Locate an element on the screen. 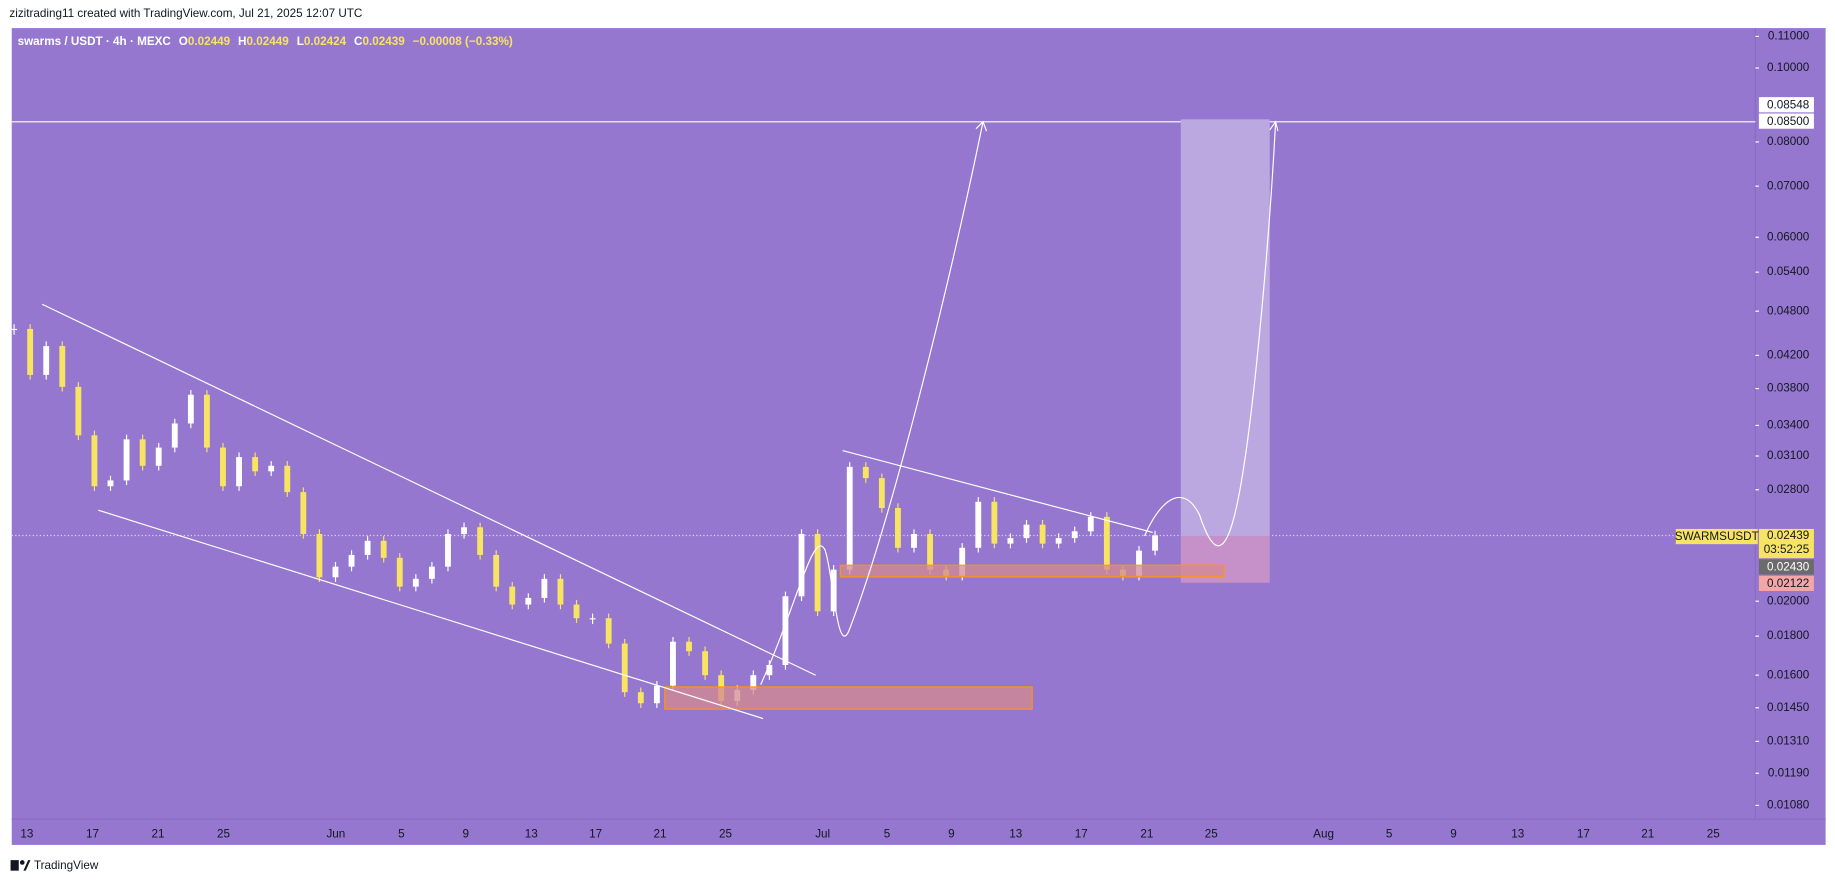  last-price: 0.02439 is located at coordinates (1788, 535).